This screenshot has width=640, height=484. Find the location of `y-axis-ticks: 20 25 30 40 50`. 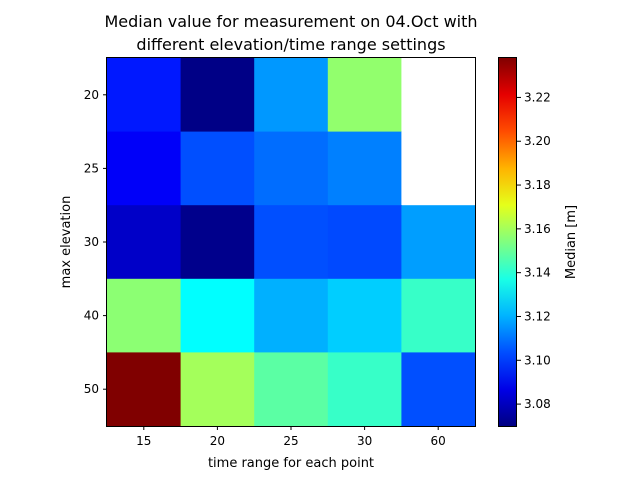

y-axis-ticks: 20 25 30 40 50 is located at coordinates (95, 242).